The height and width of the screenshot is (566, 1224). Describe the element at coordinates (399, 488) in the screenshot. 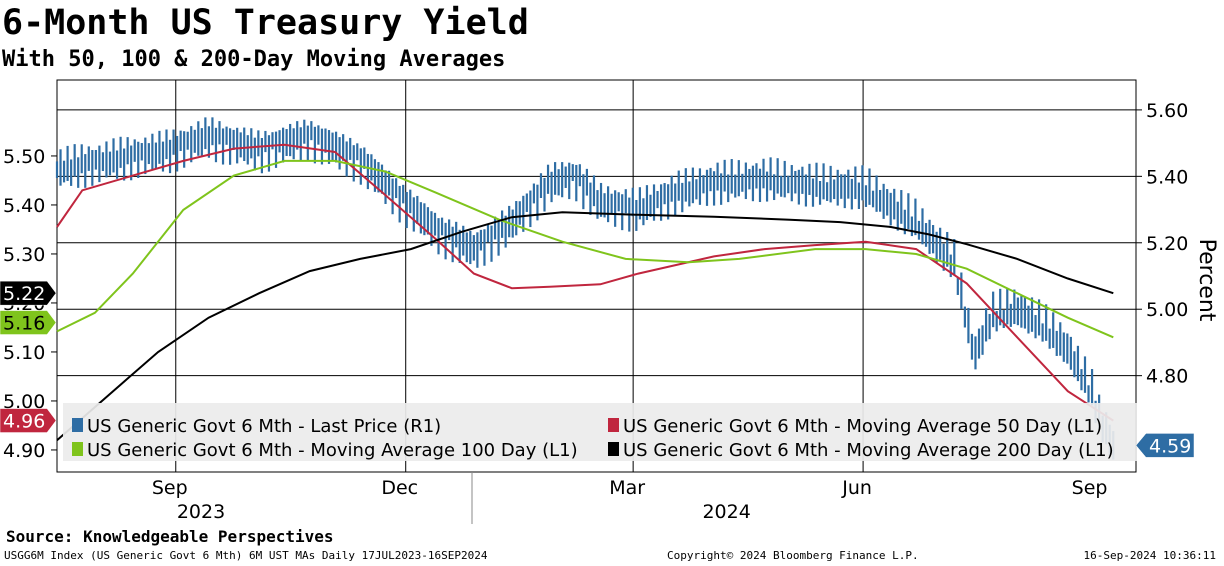

I see `x-axis-tick-label: Dec` at that location.